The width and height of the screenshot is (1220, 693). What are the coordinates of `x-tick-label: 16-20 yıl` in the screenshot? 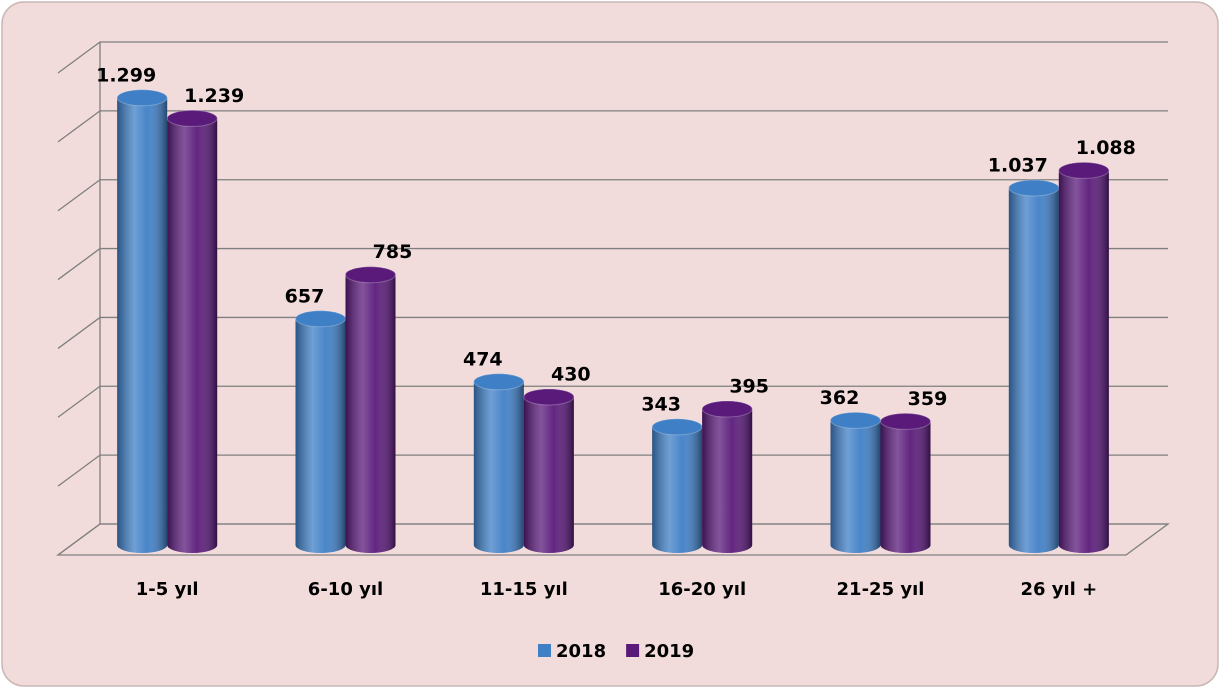 It's located at (702, 589).